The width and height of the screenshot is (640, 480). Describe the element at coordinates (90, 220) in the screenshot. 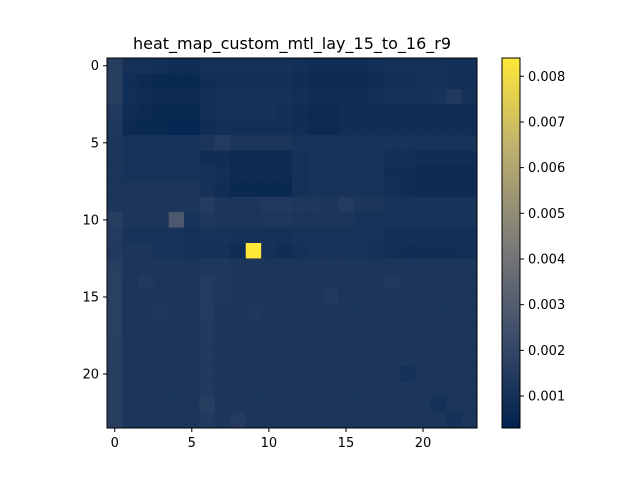

I see `y-tick-label: 10` at that location.